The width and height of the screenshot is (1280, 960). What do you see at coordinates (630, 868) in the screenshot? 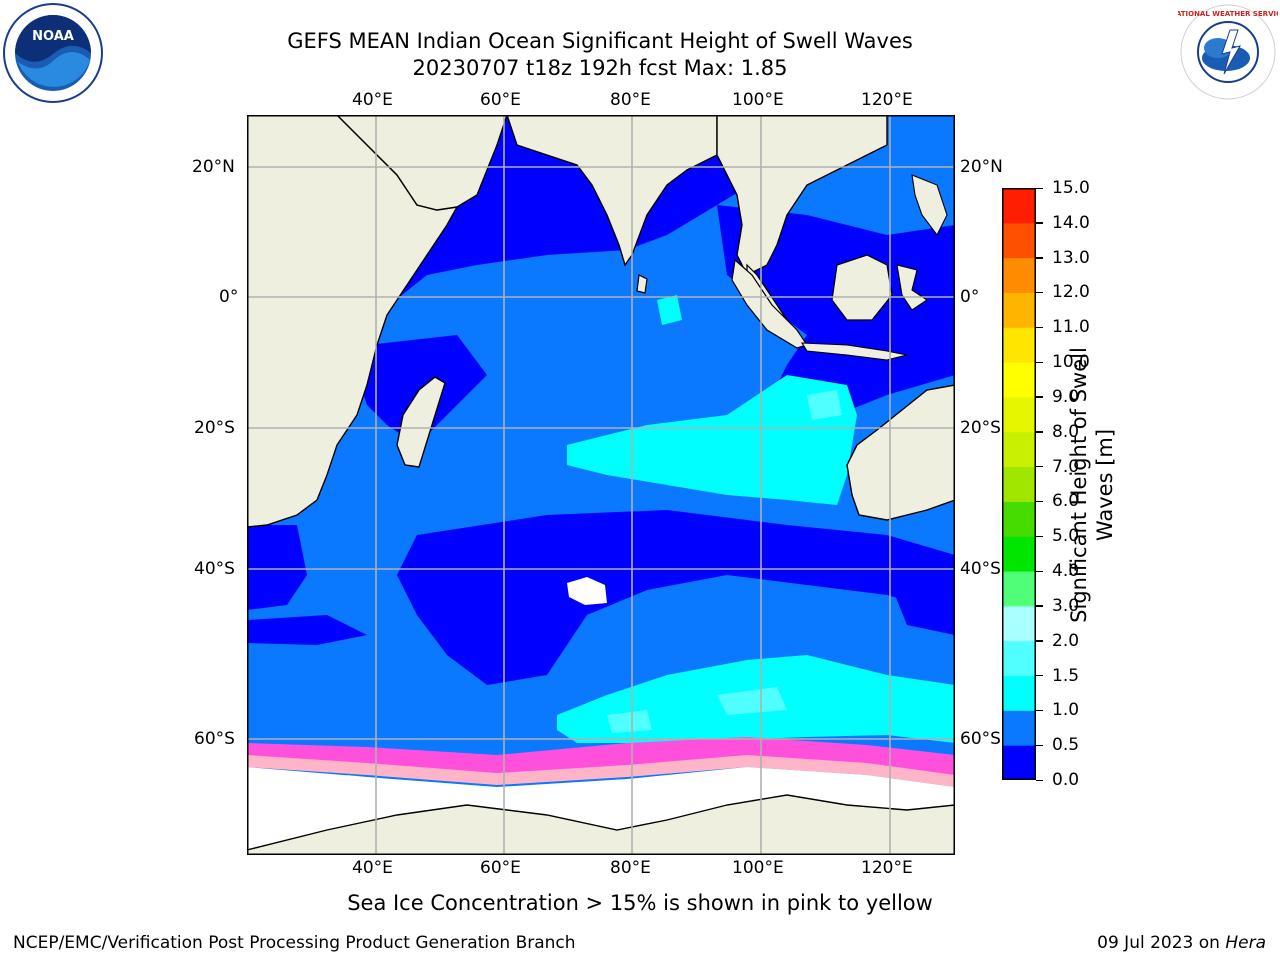
I see `lon-tick-bottom-80e: 80°E` at bounding box center [630, 868].